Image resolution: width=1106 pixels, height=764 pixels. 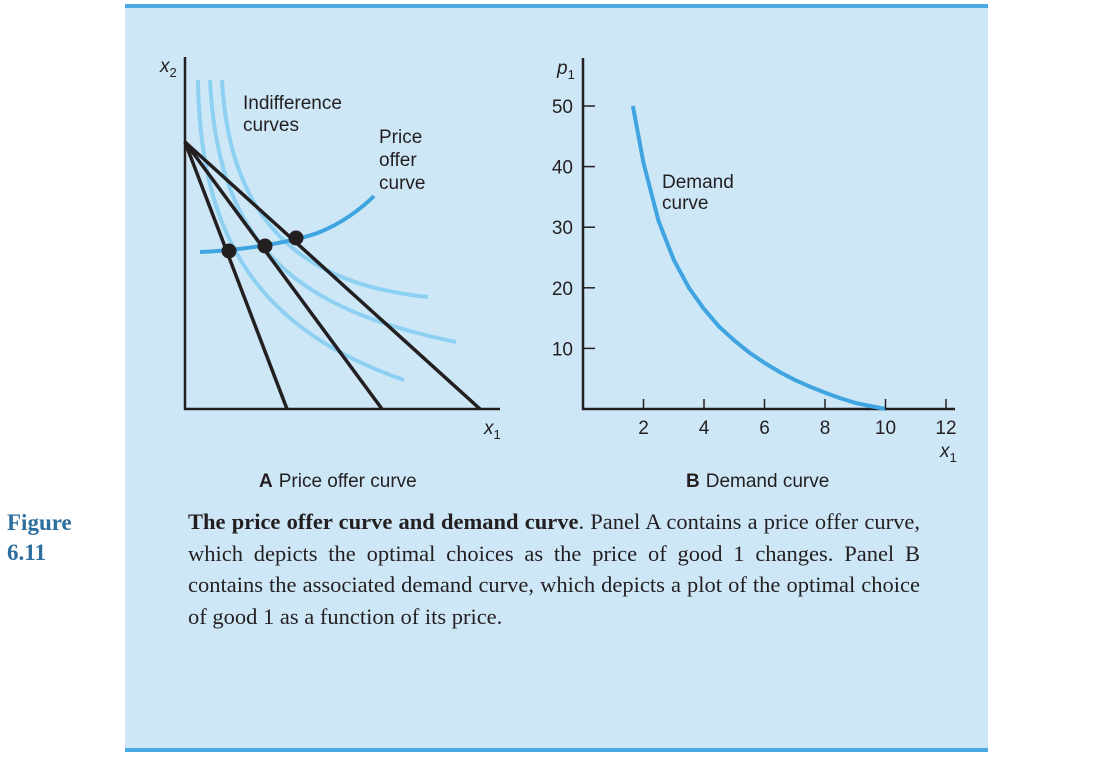 I want to click on figure-number-label: Figure 6.11, so click(x=62, y=538).